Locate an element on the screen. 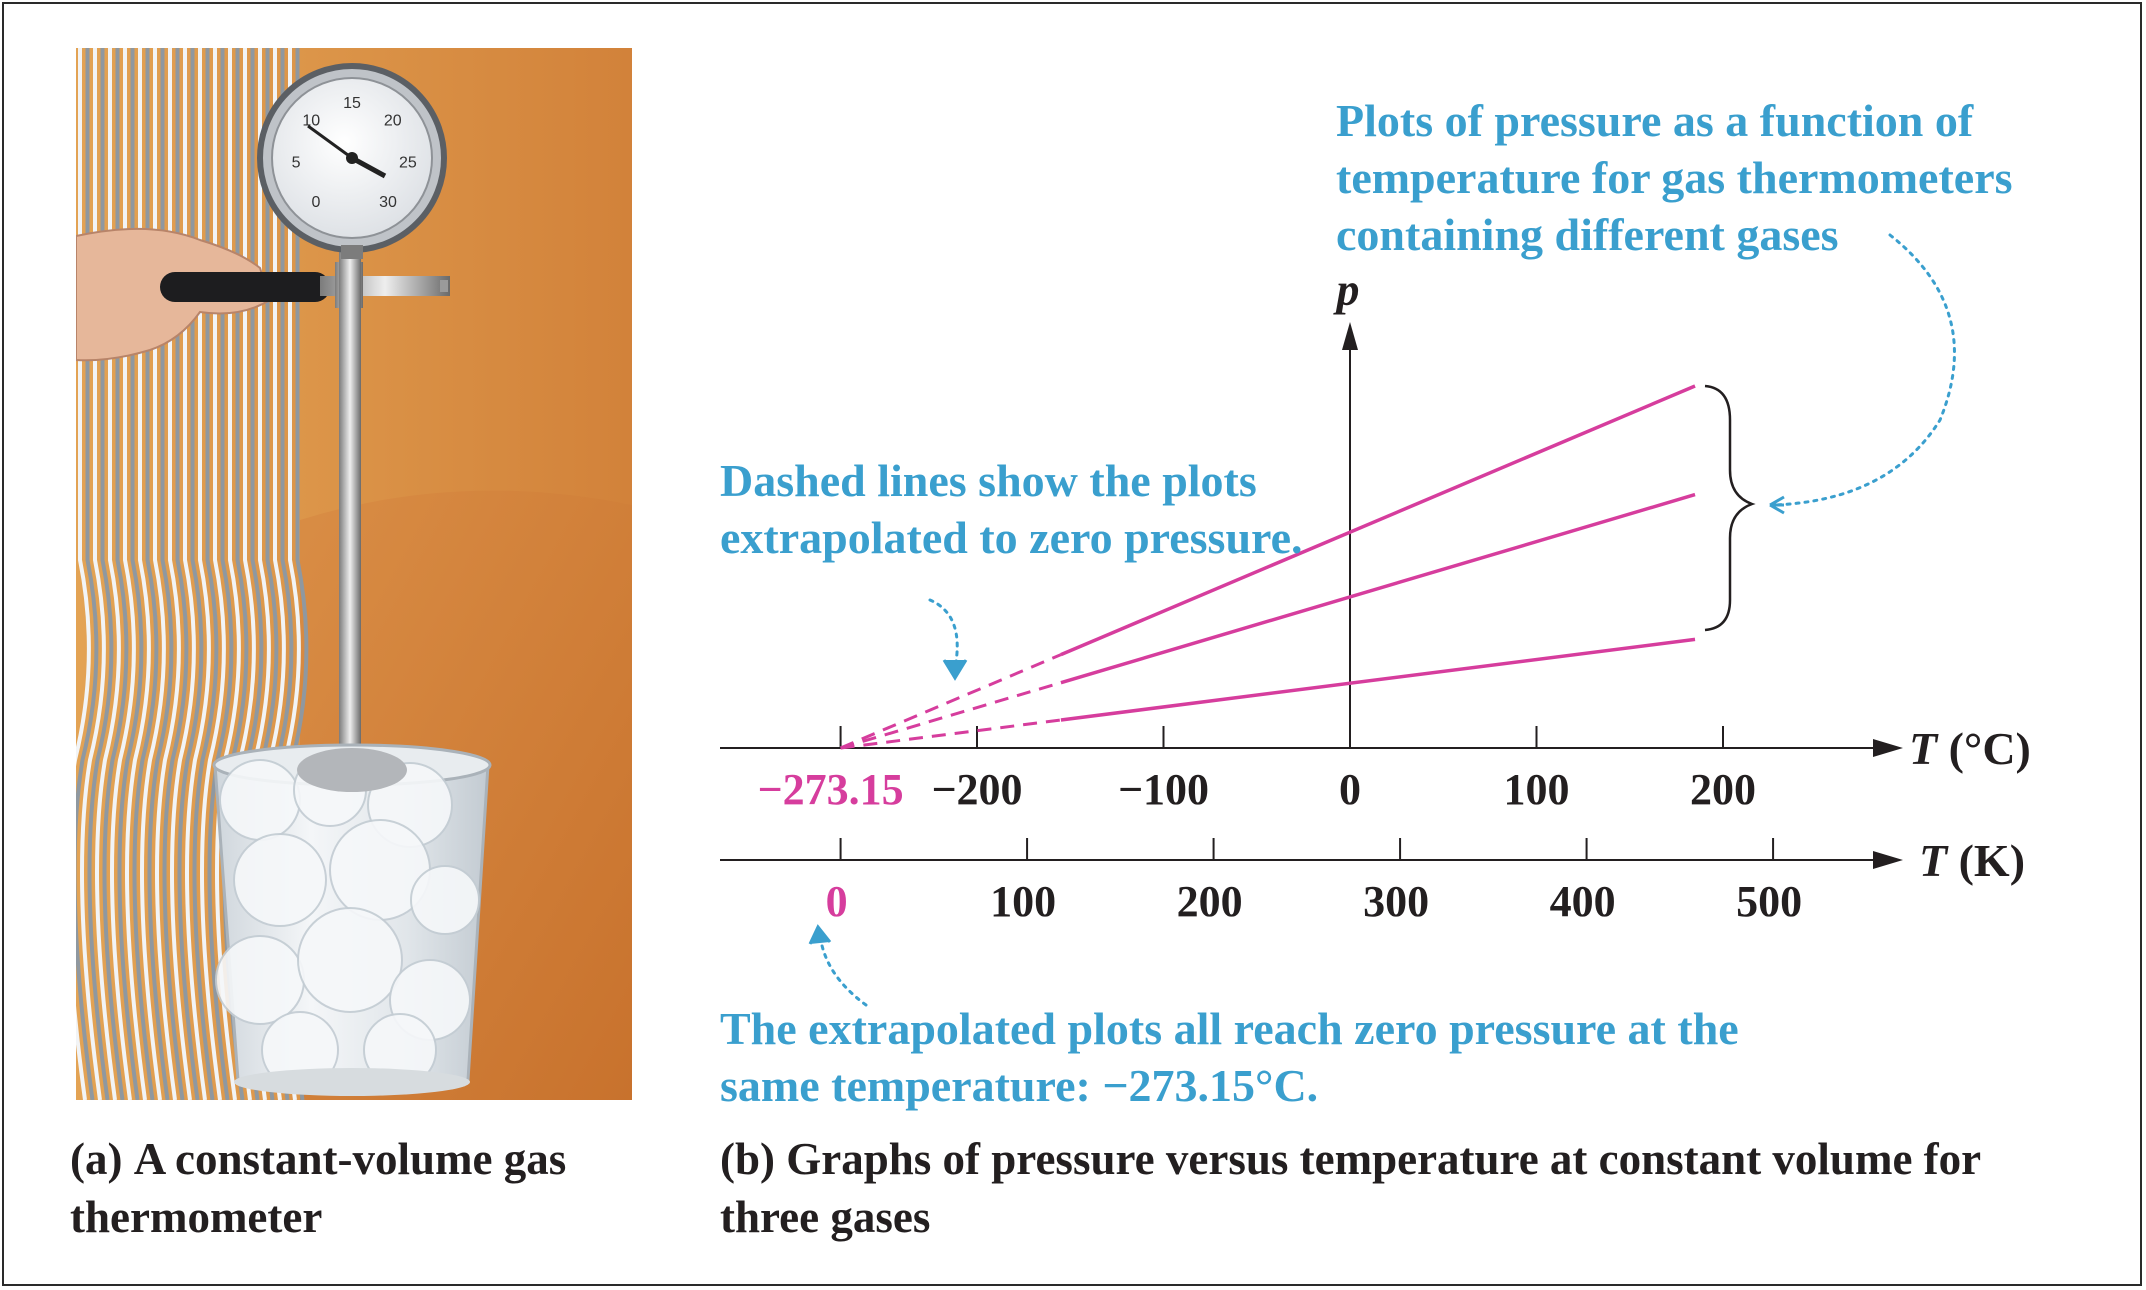 The height and width of the screenshot is (1290, 2146). caption-a-label: (a) is located at coordinates (96, 1159).